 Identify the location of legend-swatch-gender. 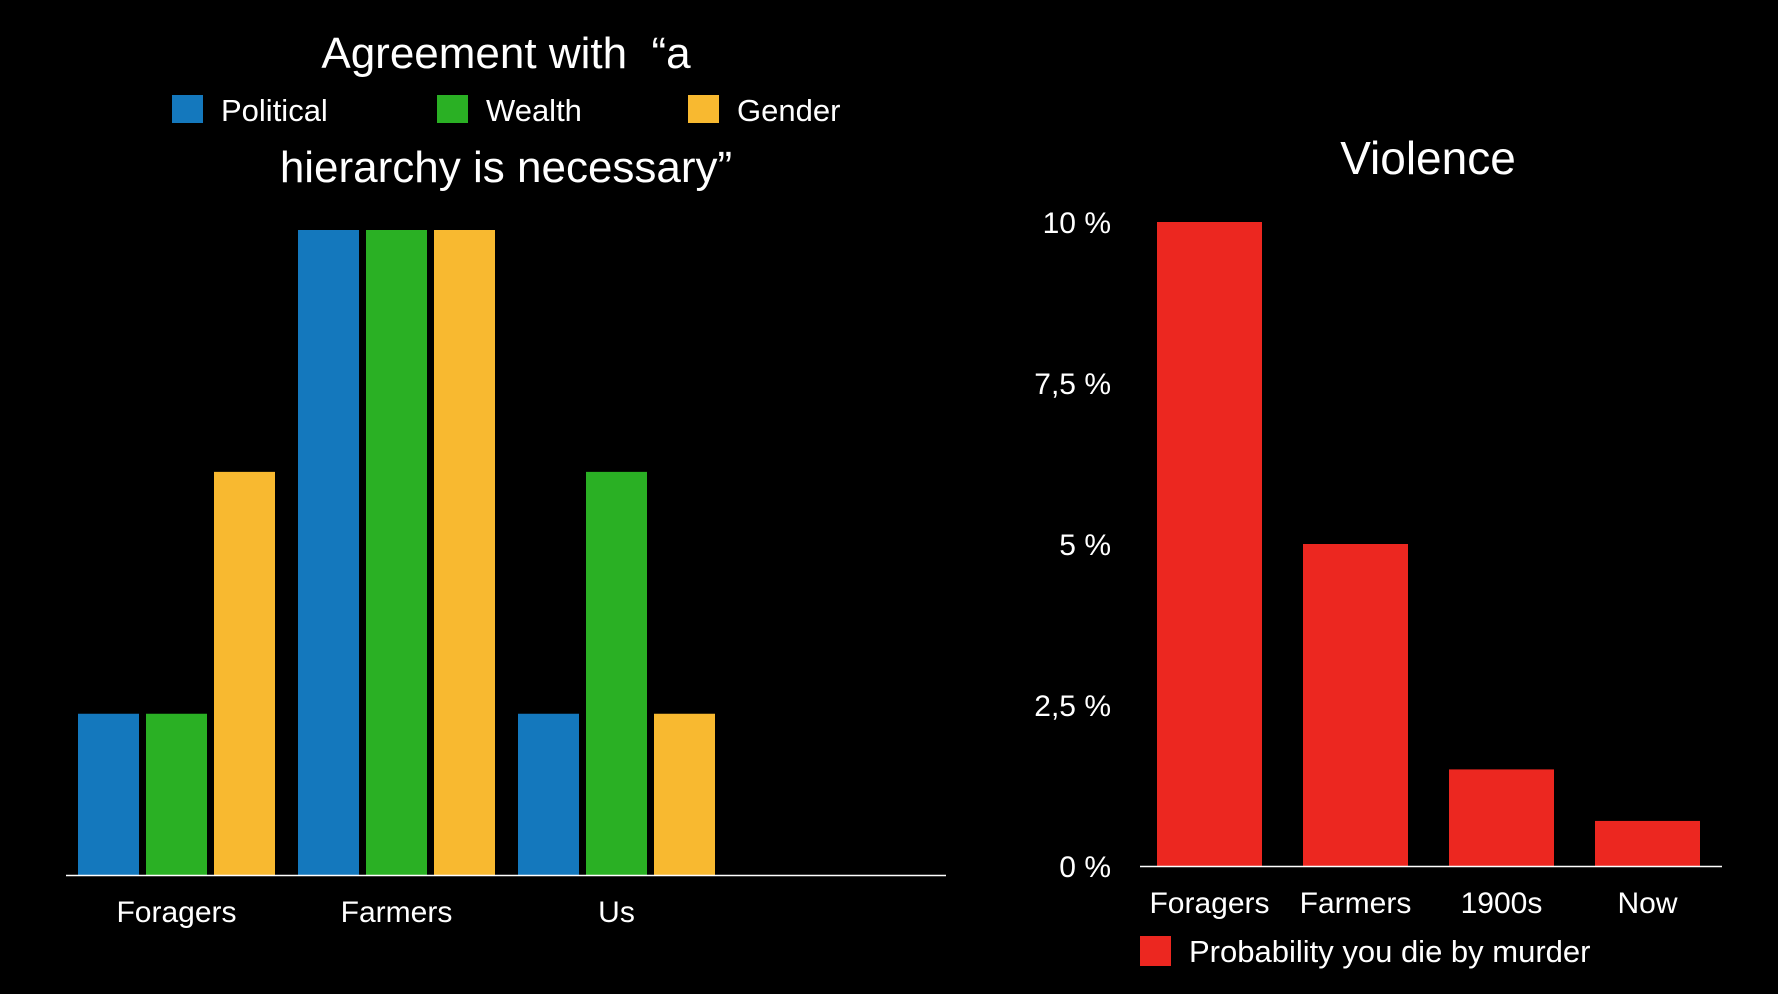
(703, 109).